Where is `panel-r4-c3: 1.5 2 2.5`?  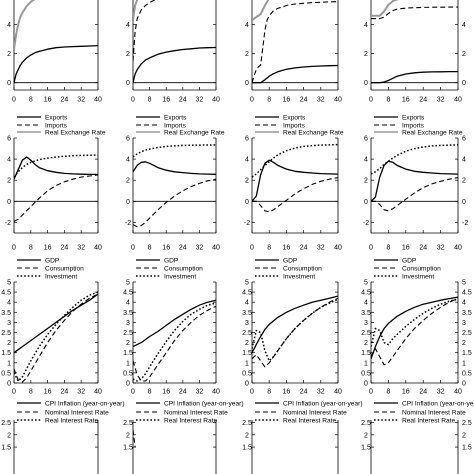
panel-r4-c3: 1.5 2 2.5 is located at coordinates (290, 447).